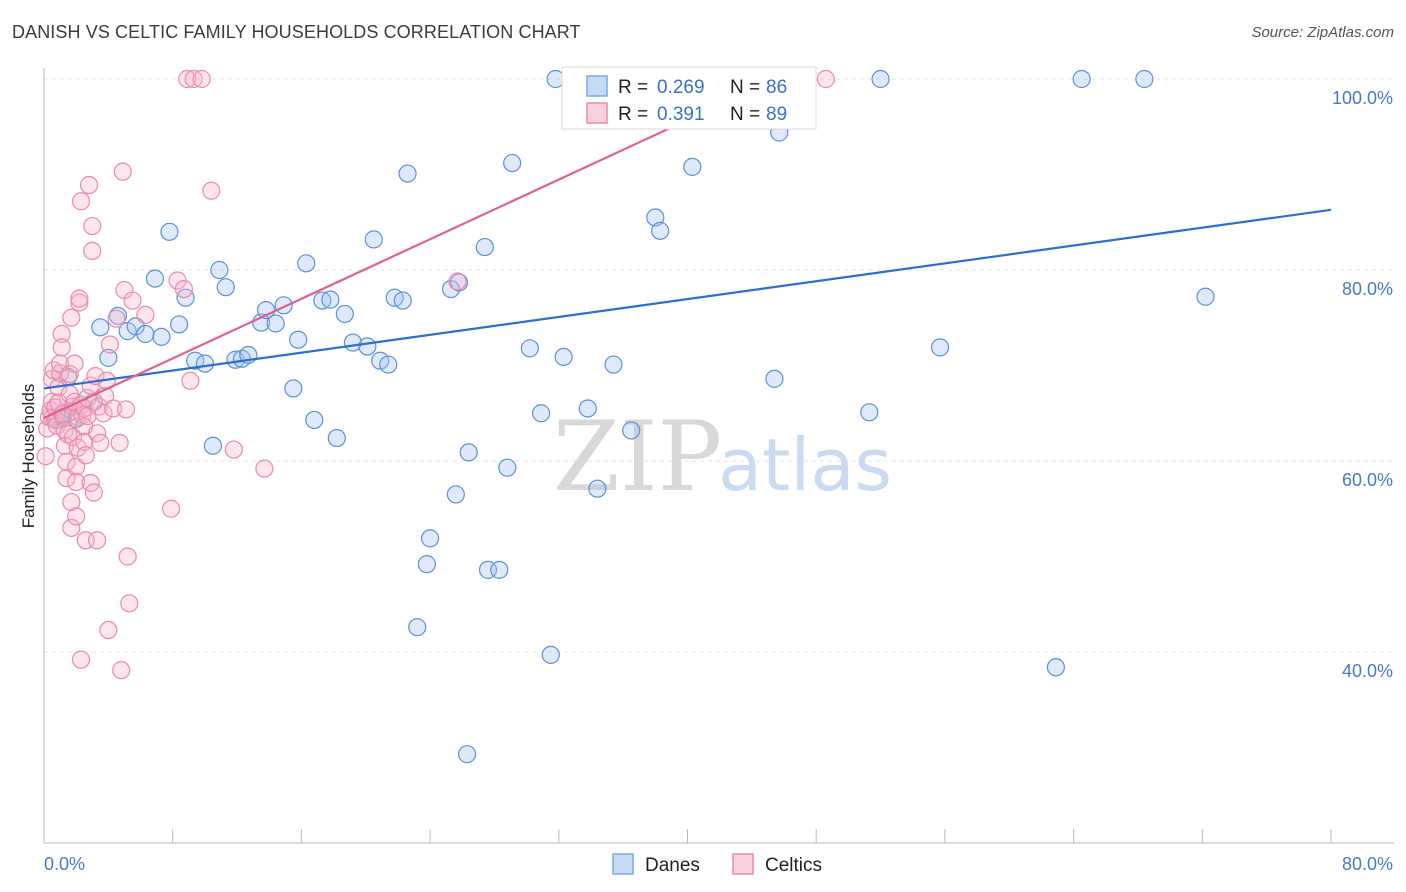  I want to click on y-tick-label: 100.0%, so click(1362, 98).